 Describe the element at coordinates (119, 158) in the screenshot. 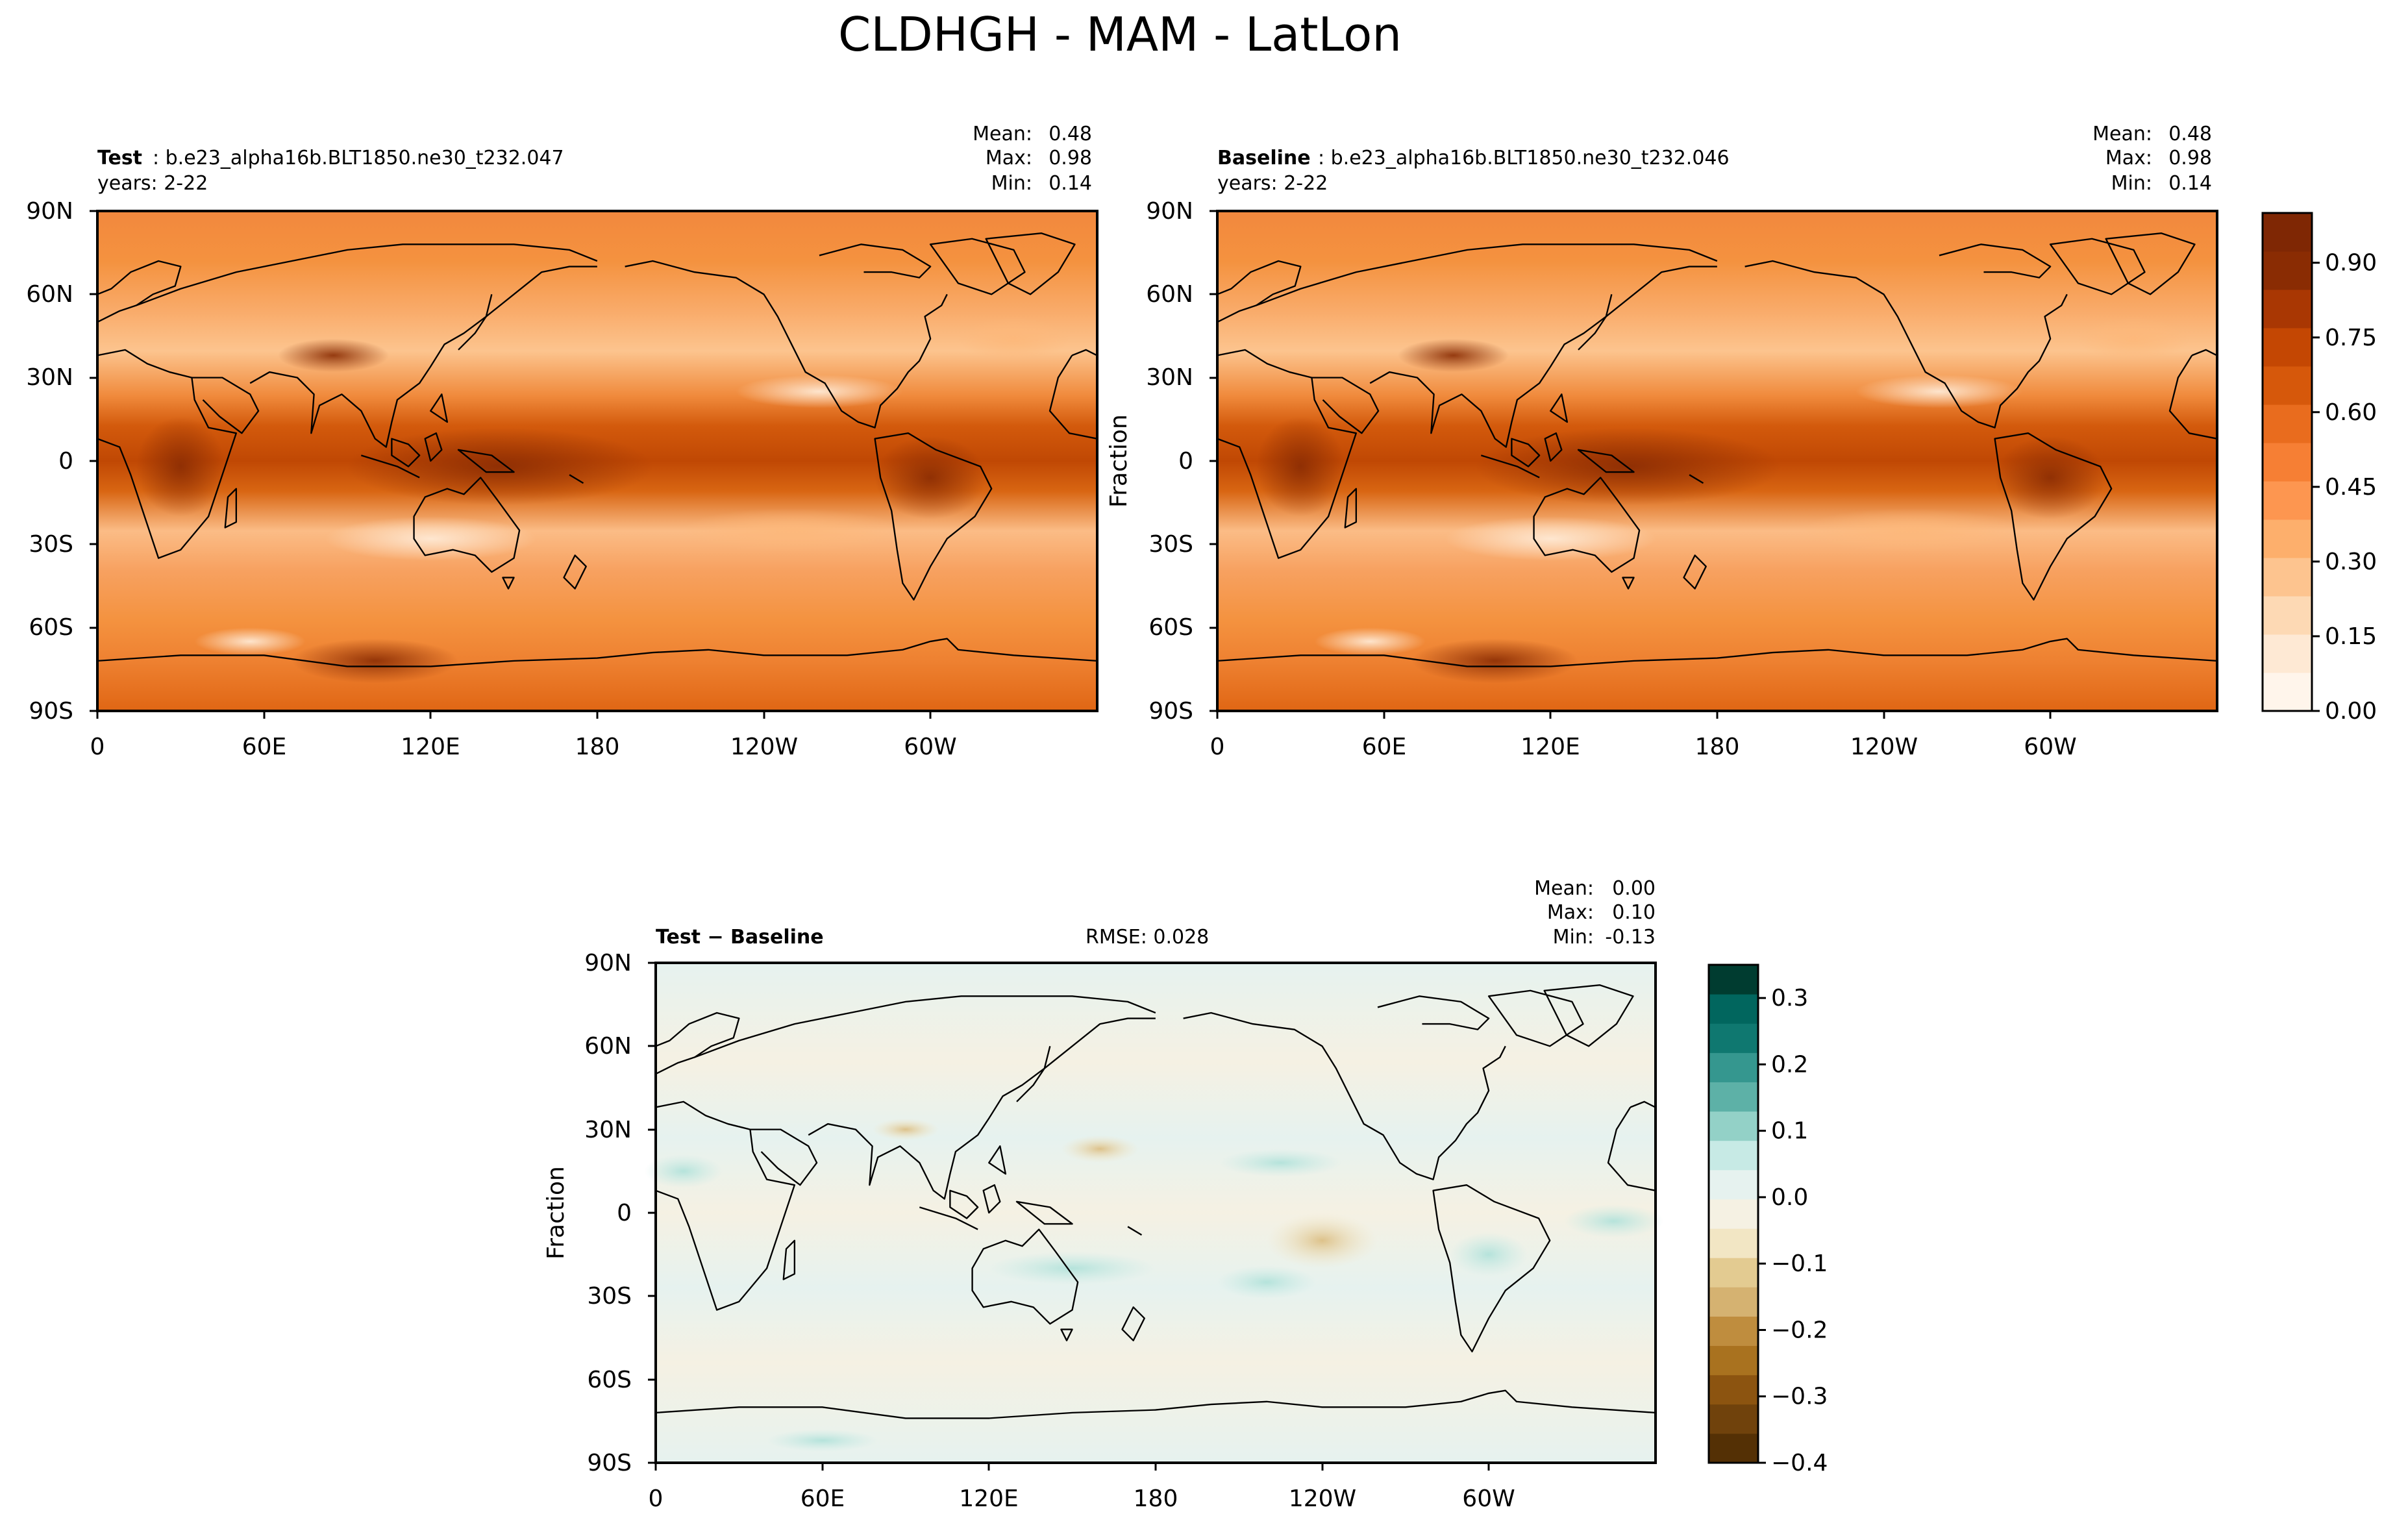

I see `test-label-bold: Test` at that location.